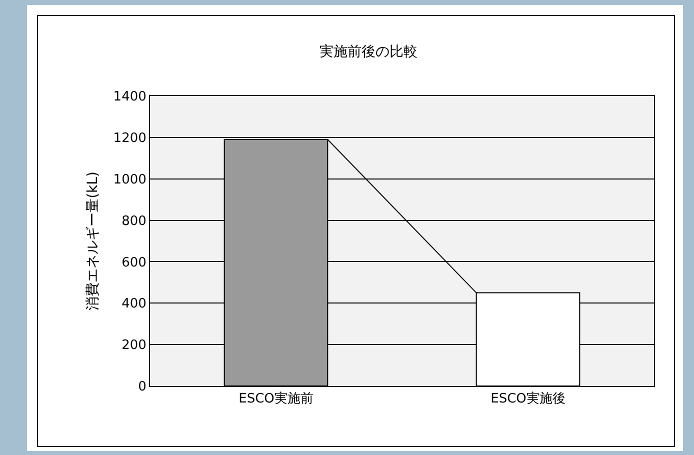 This screenshot has width=694, height=455. Describe the element at coordinates (134, 304) in the screenshot. I see `y-tick-label: 400` at that location.